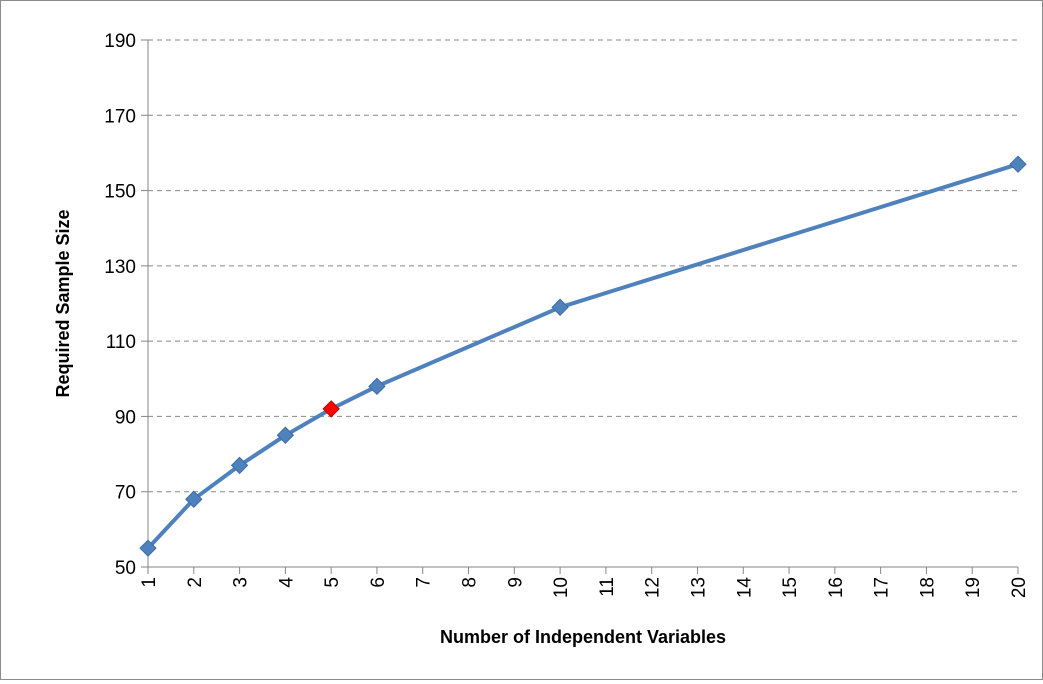 Image resolution: width=1043 pixels, height=684 pixels. What do you see at coordinates (331, 409) in the screenshot?
I see `highlighted-data-point` at bounding box center [331, 409].